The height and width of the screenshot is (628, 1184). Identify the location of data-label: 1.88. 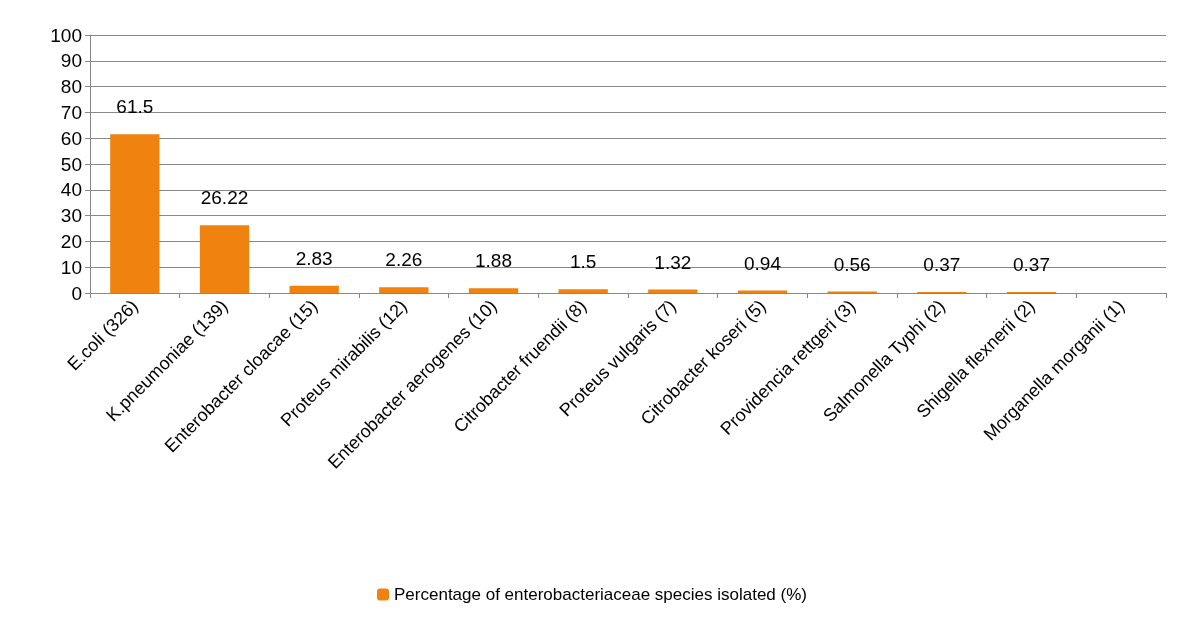
(493, 261).